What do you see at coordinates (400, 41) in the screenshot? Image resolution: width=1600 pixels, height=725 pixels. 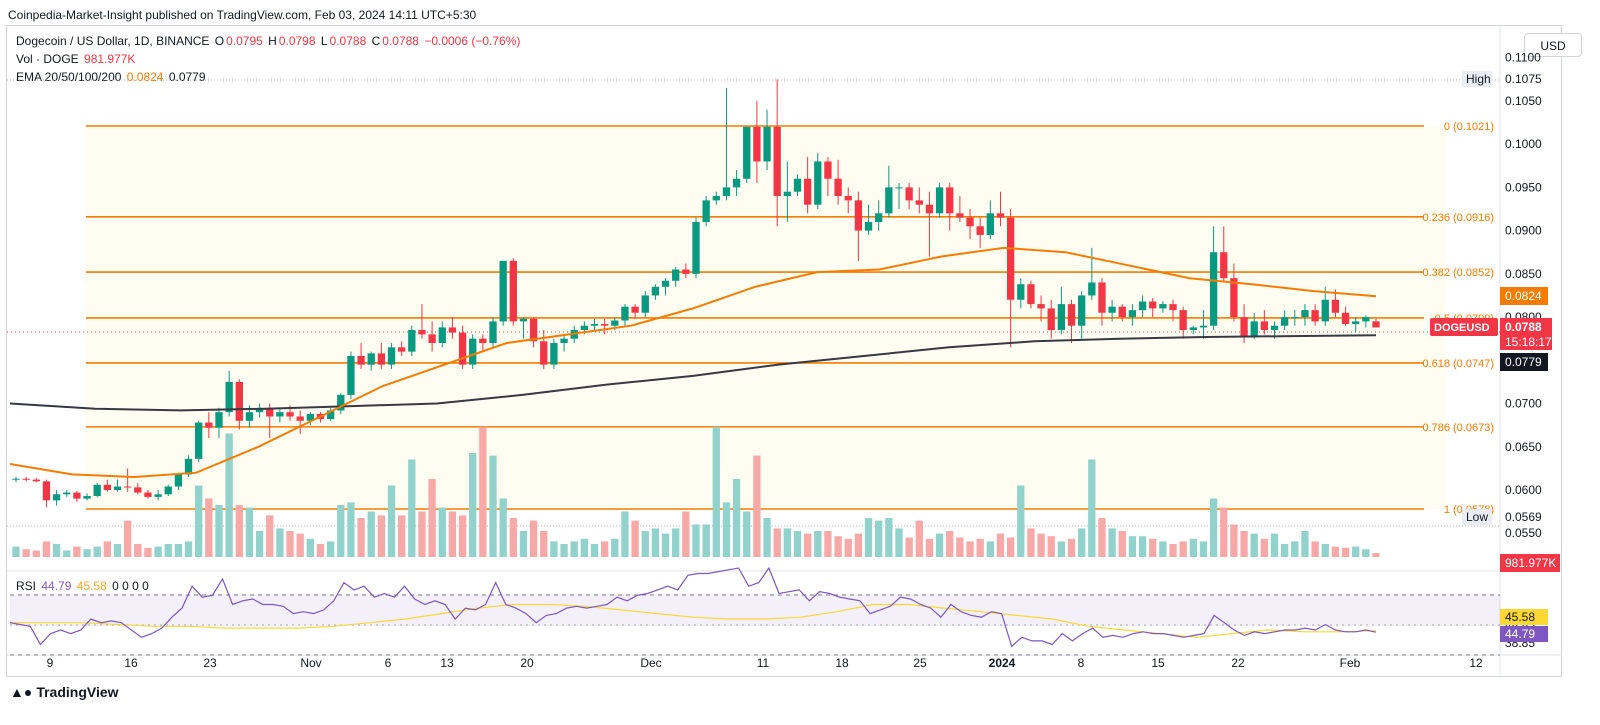 I see `close-value: 0.0788` at bounding box center [400, 41].